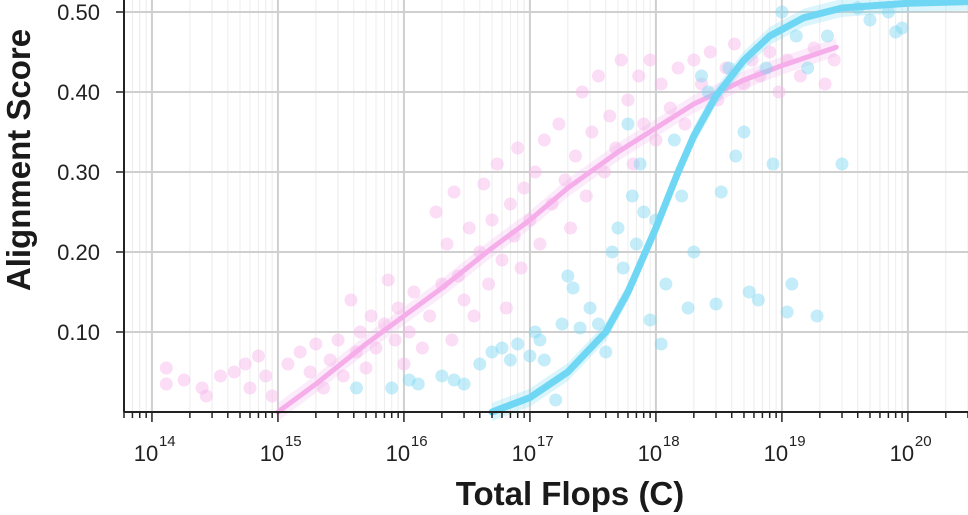  Describe the element at coordinates (570, 493) in the screenshot. I see `x-axis-label: Total Flops (C)` at that location.